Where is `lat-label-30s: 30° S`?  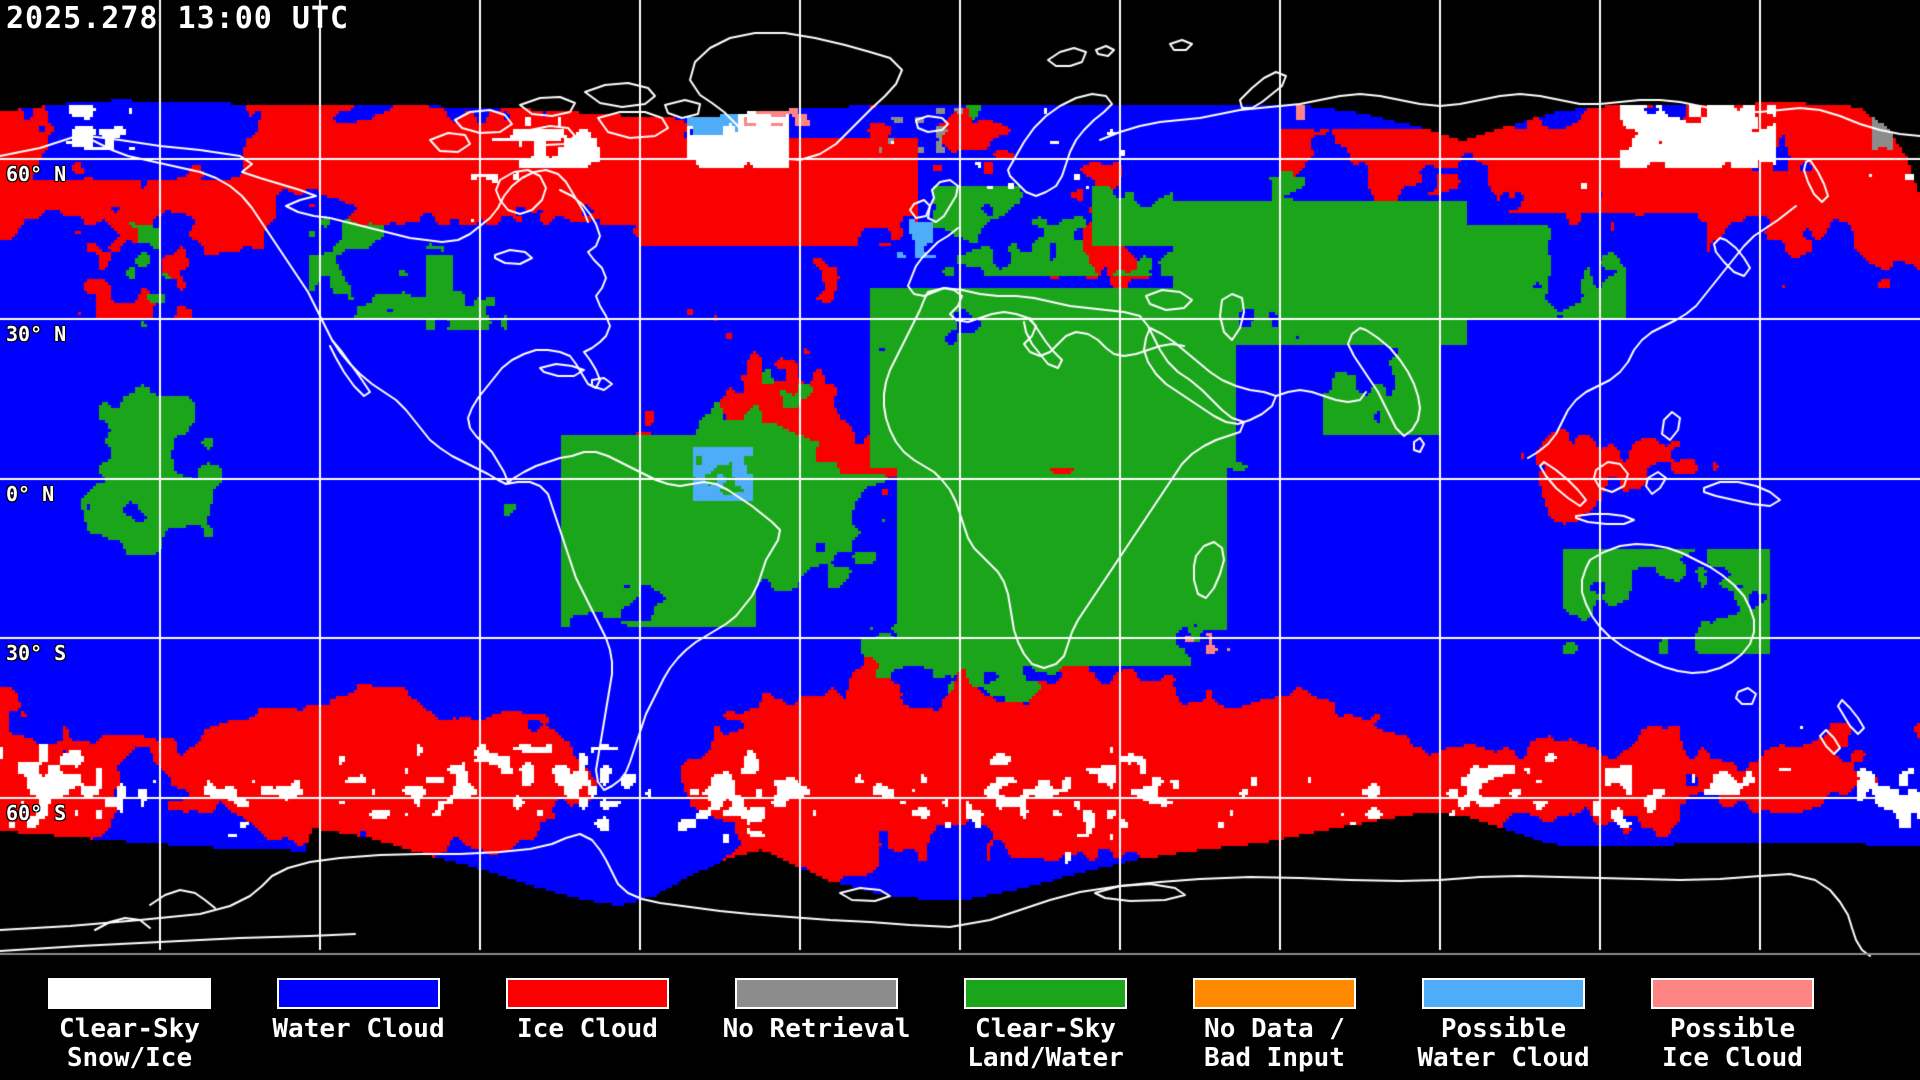
lat-label-30s: 30° S is located at coordinates (36, 653).